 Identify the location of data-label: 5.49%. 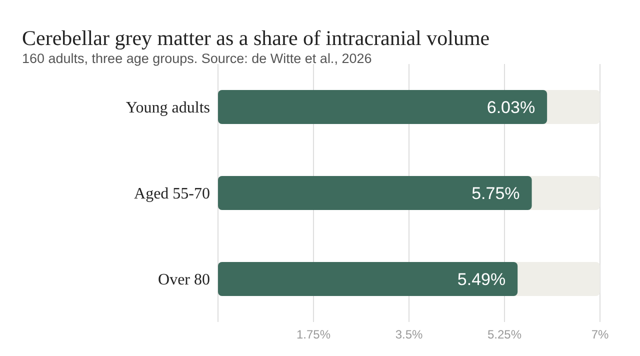
(481, 280).